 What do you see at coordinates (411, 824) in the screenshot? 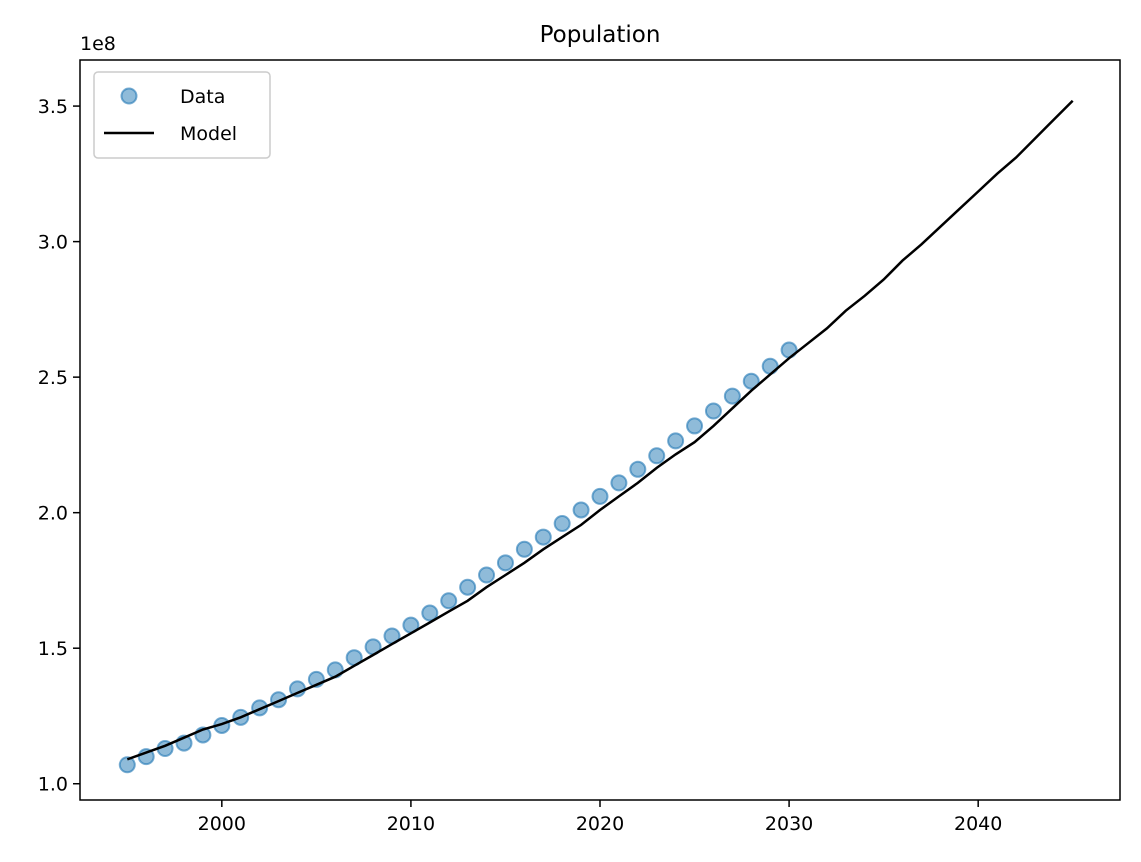
I see `x-tick-label: 2010` at bounding box center [411, 824].